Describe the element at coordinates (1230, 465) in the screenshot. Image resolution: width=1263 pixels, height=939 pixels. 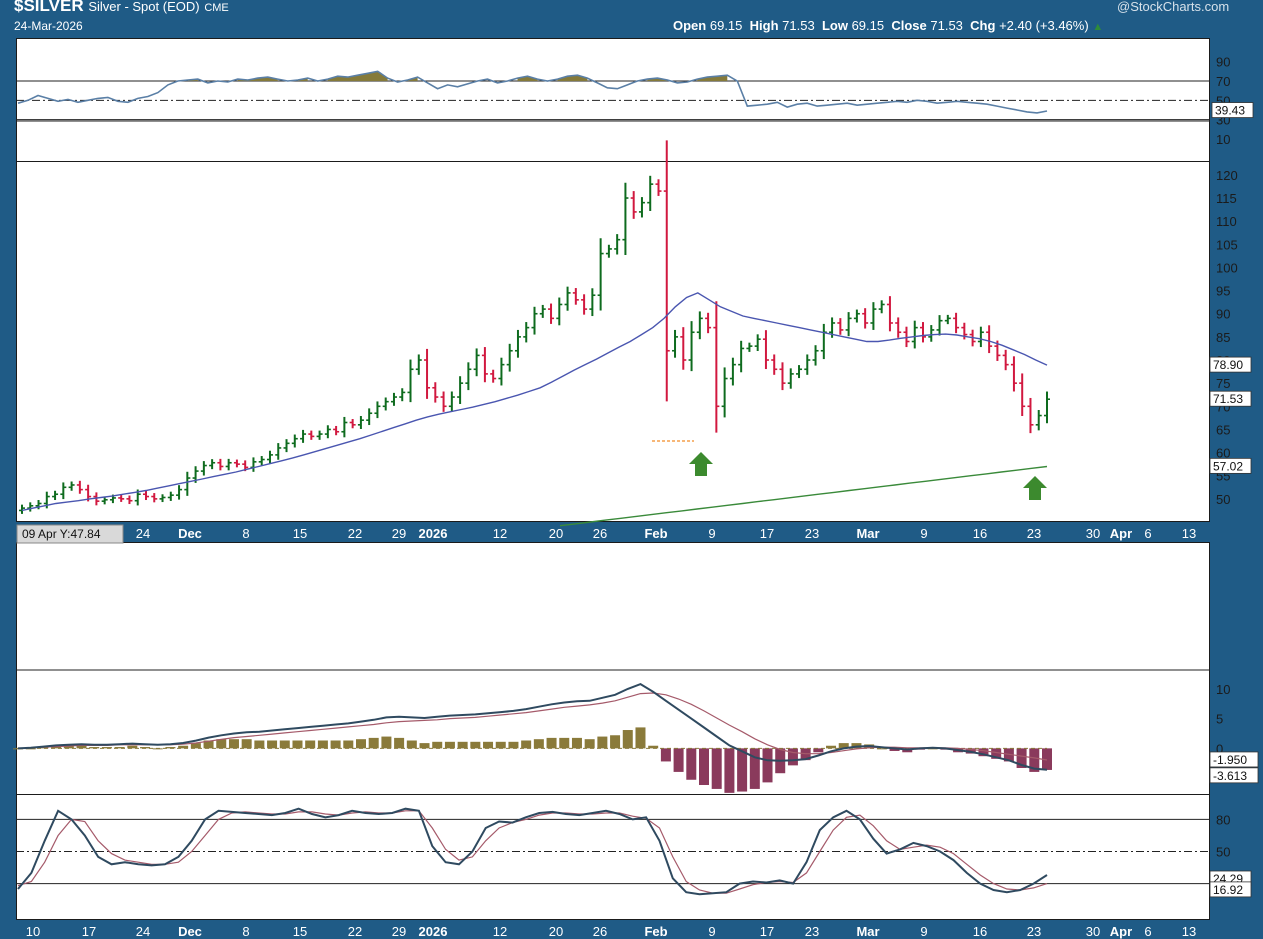
I see `ma200-tag-box` at that location.